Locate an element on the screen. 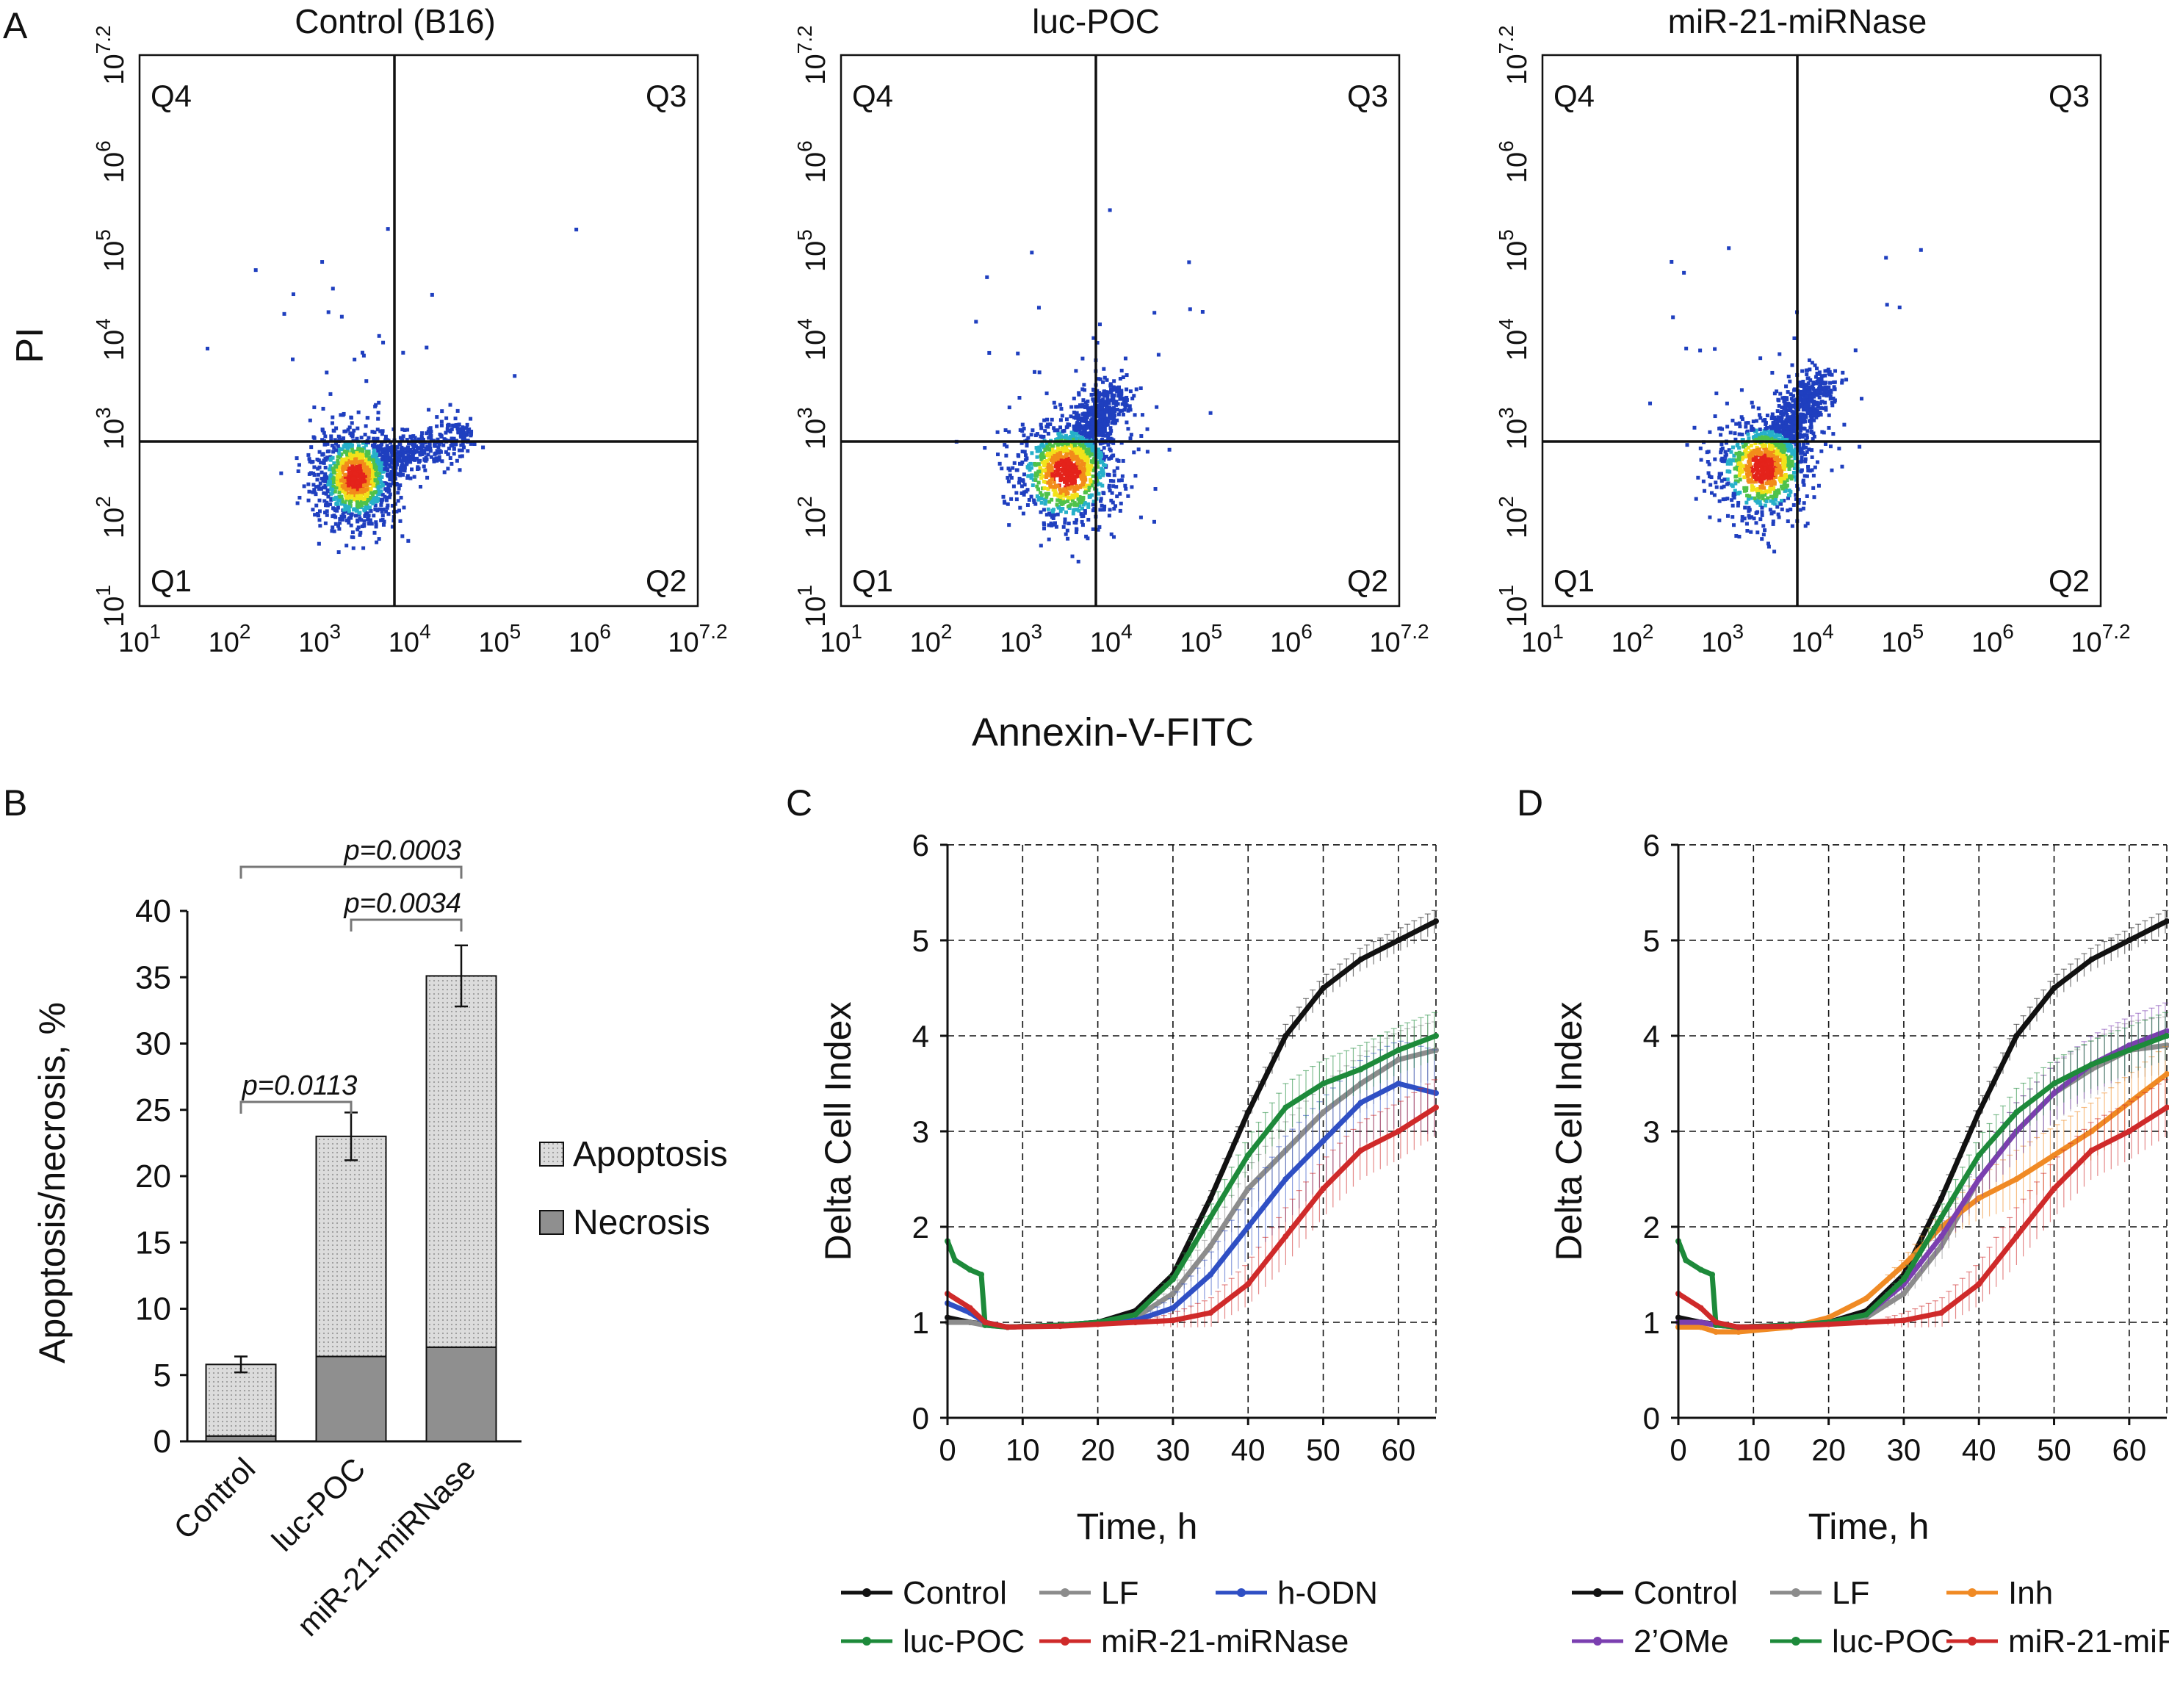 The height and width of the screenshot is (1708, 2169). panel-b-ylabel: Apoptosis/necrosis, % is located at coordinates (52, 1182).